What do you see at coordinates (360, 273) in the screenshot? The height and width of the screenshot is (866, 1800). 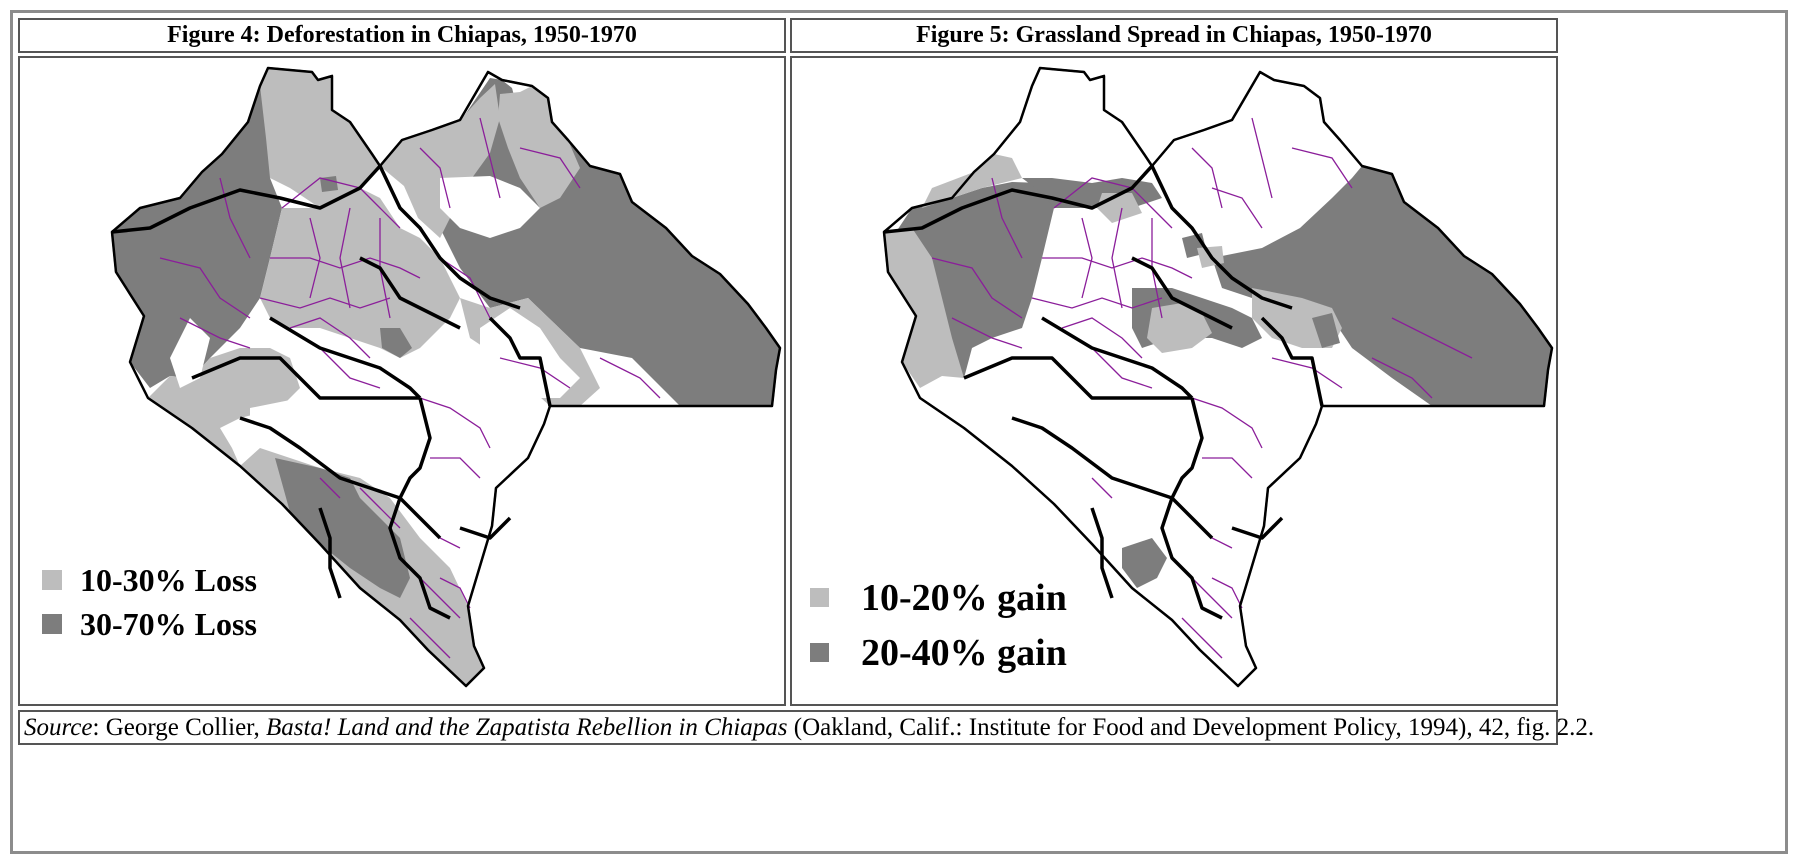 I see `fig4-zone-light-central` at bounding box center [360, 273].